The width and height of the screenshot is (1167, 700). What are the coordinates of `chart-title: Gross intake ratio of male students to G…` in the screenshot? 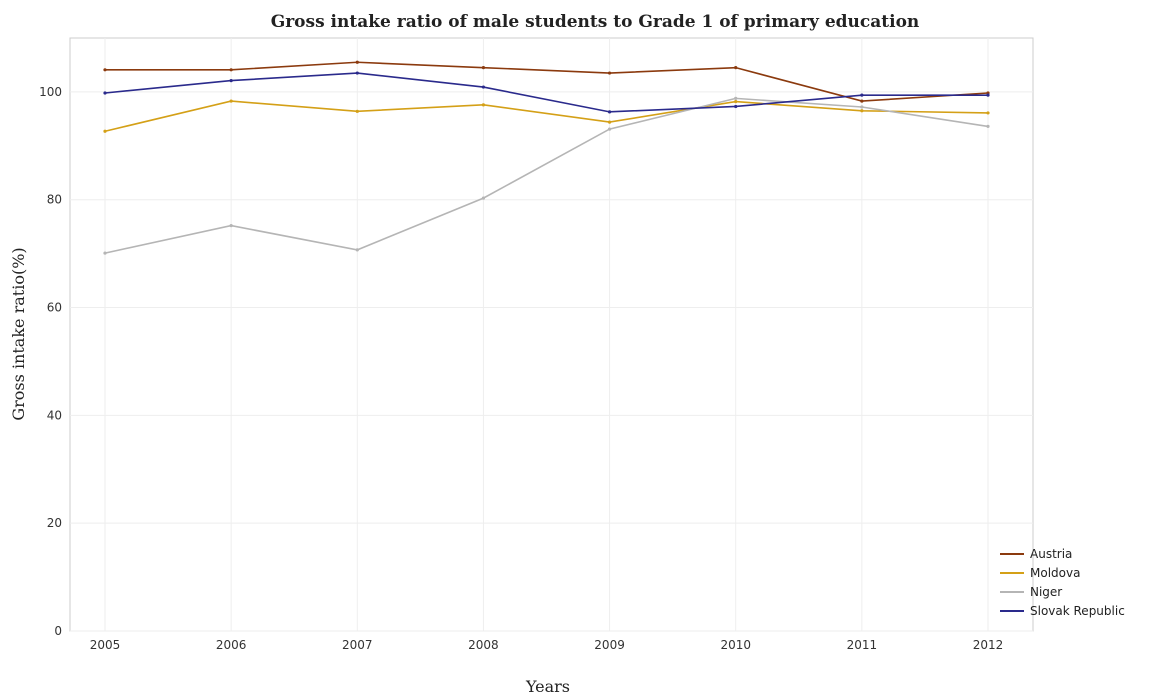 It's located at (595, 22).